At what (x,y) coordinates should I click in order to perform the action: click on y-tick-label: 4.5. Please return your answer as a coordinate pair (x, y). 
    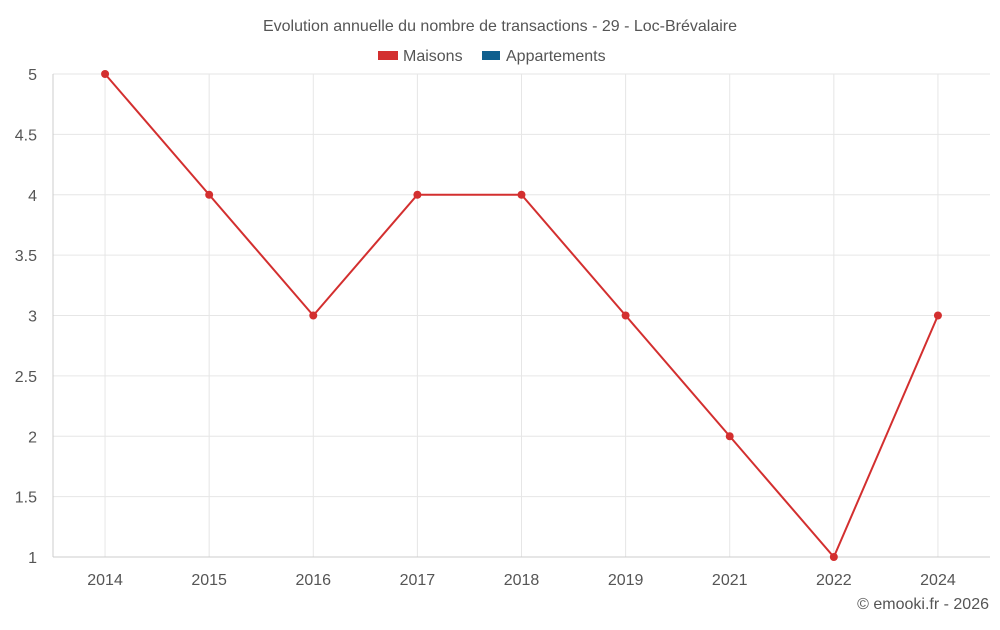
    Looking at the image, I should click on (26, 135).